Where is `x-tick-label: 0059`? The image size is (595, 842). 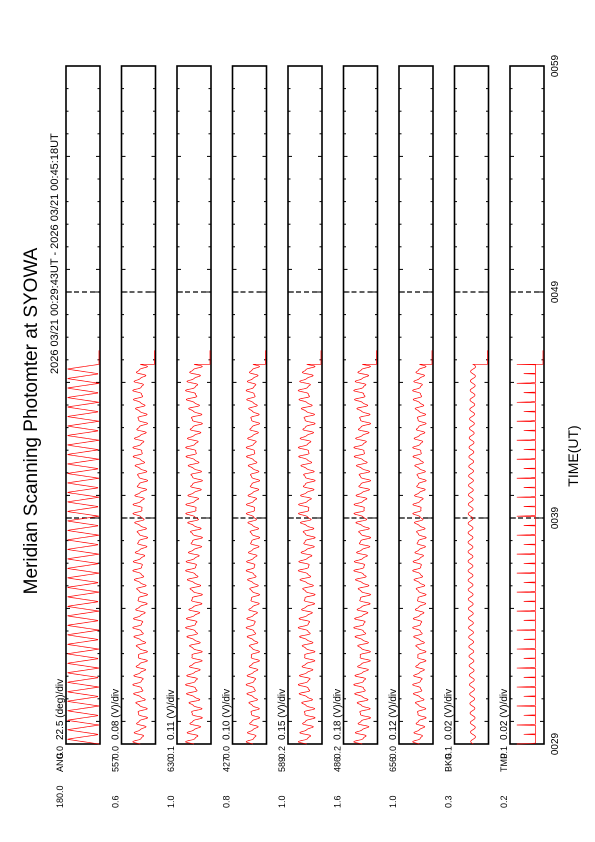 x-tick-label: 0059 is located at coordinates (555, 65).